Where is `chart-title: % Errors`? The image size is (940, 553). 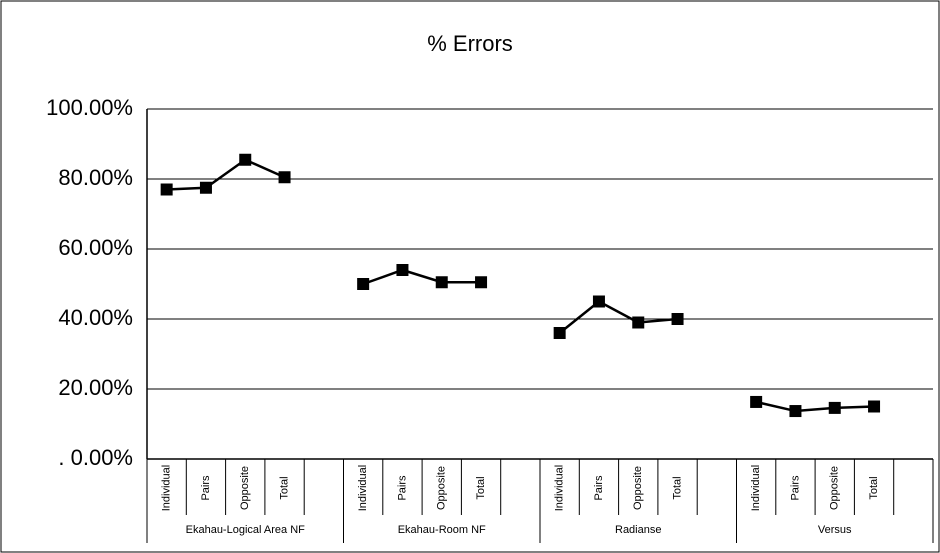 chart-title: % Errors is located at coordinates (470, 43).